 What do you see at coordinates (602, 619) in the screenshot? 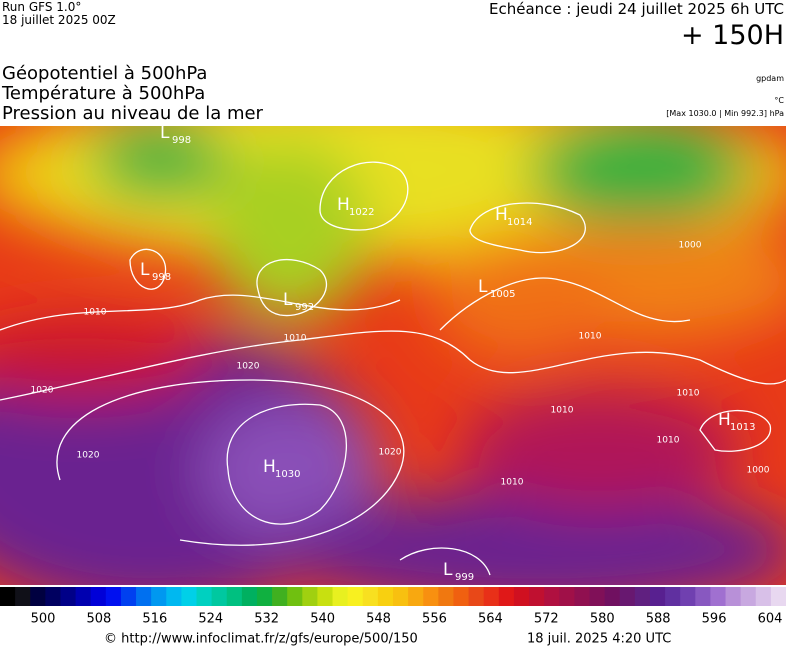
I see `colorbar-tick: 580` at bounding box center [602, 619].